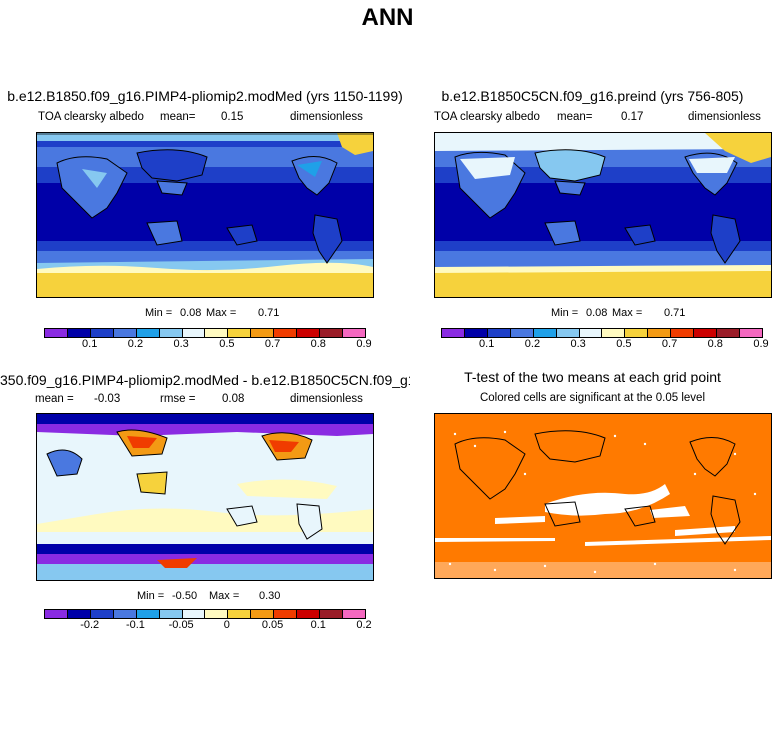 The width and height of the screenshot is (775, 732). Describe the element at coordinates (207, 626) in the screenshot. I see `panel-3-colorbar-ticks: -0.2 -0.1 -0.05 0 0.05 0.1 0.2` at that location.